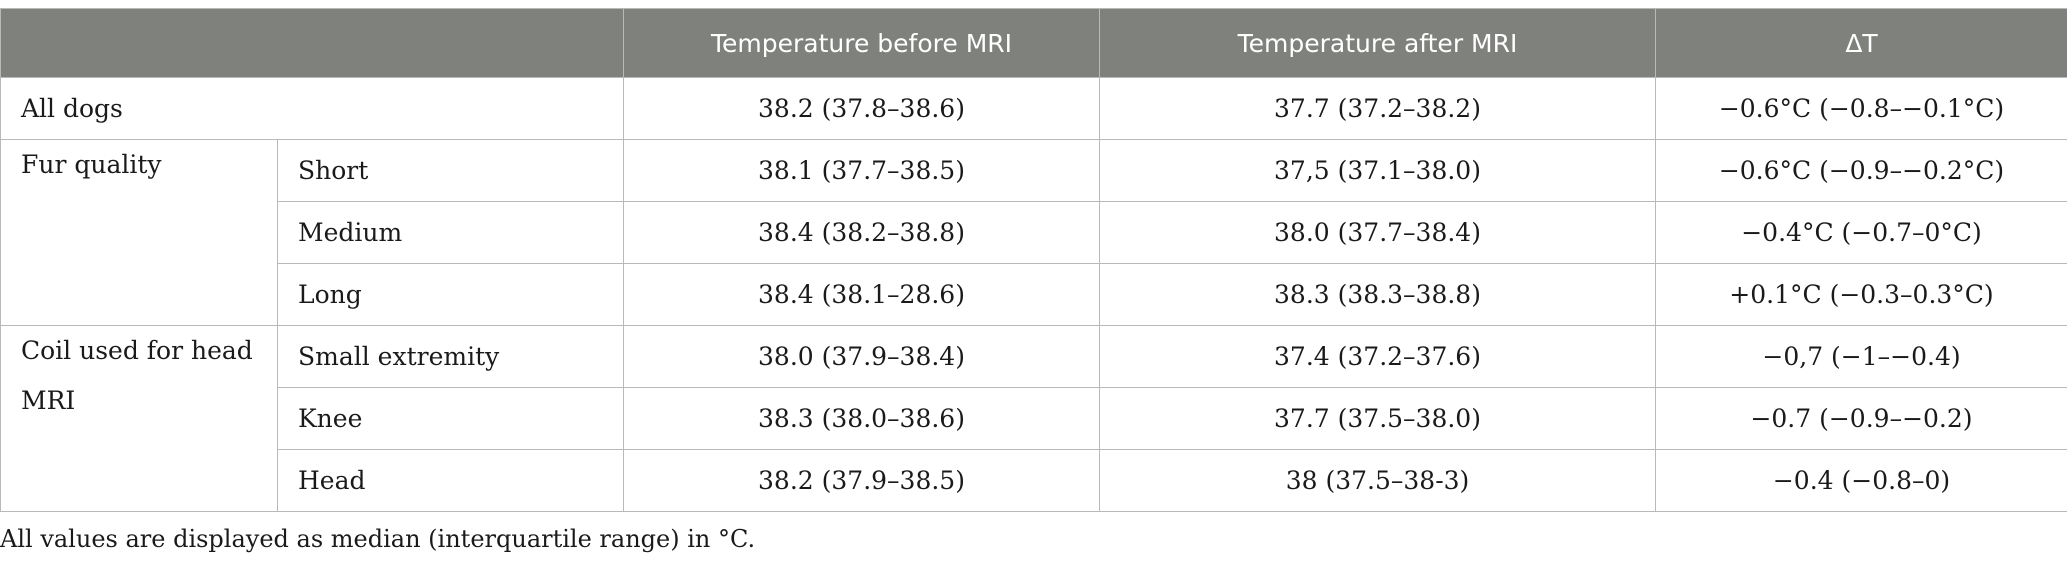  What do you see at coordinates (450, 480) in the screenshot?
I see `sub-label: Head` at bounding box center [450, 480].